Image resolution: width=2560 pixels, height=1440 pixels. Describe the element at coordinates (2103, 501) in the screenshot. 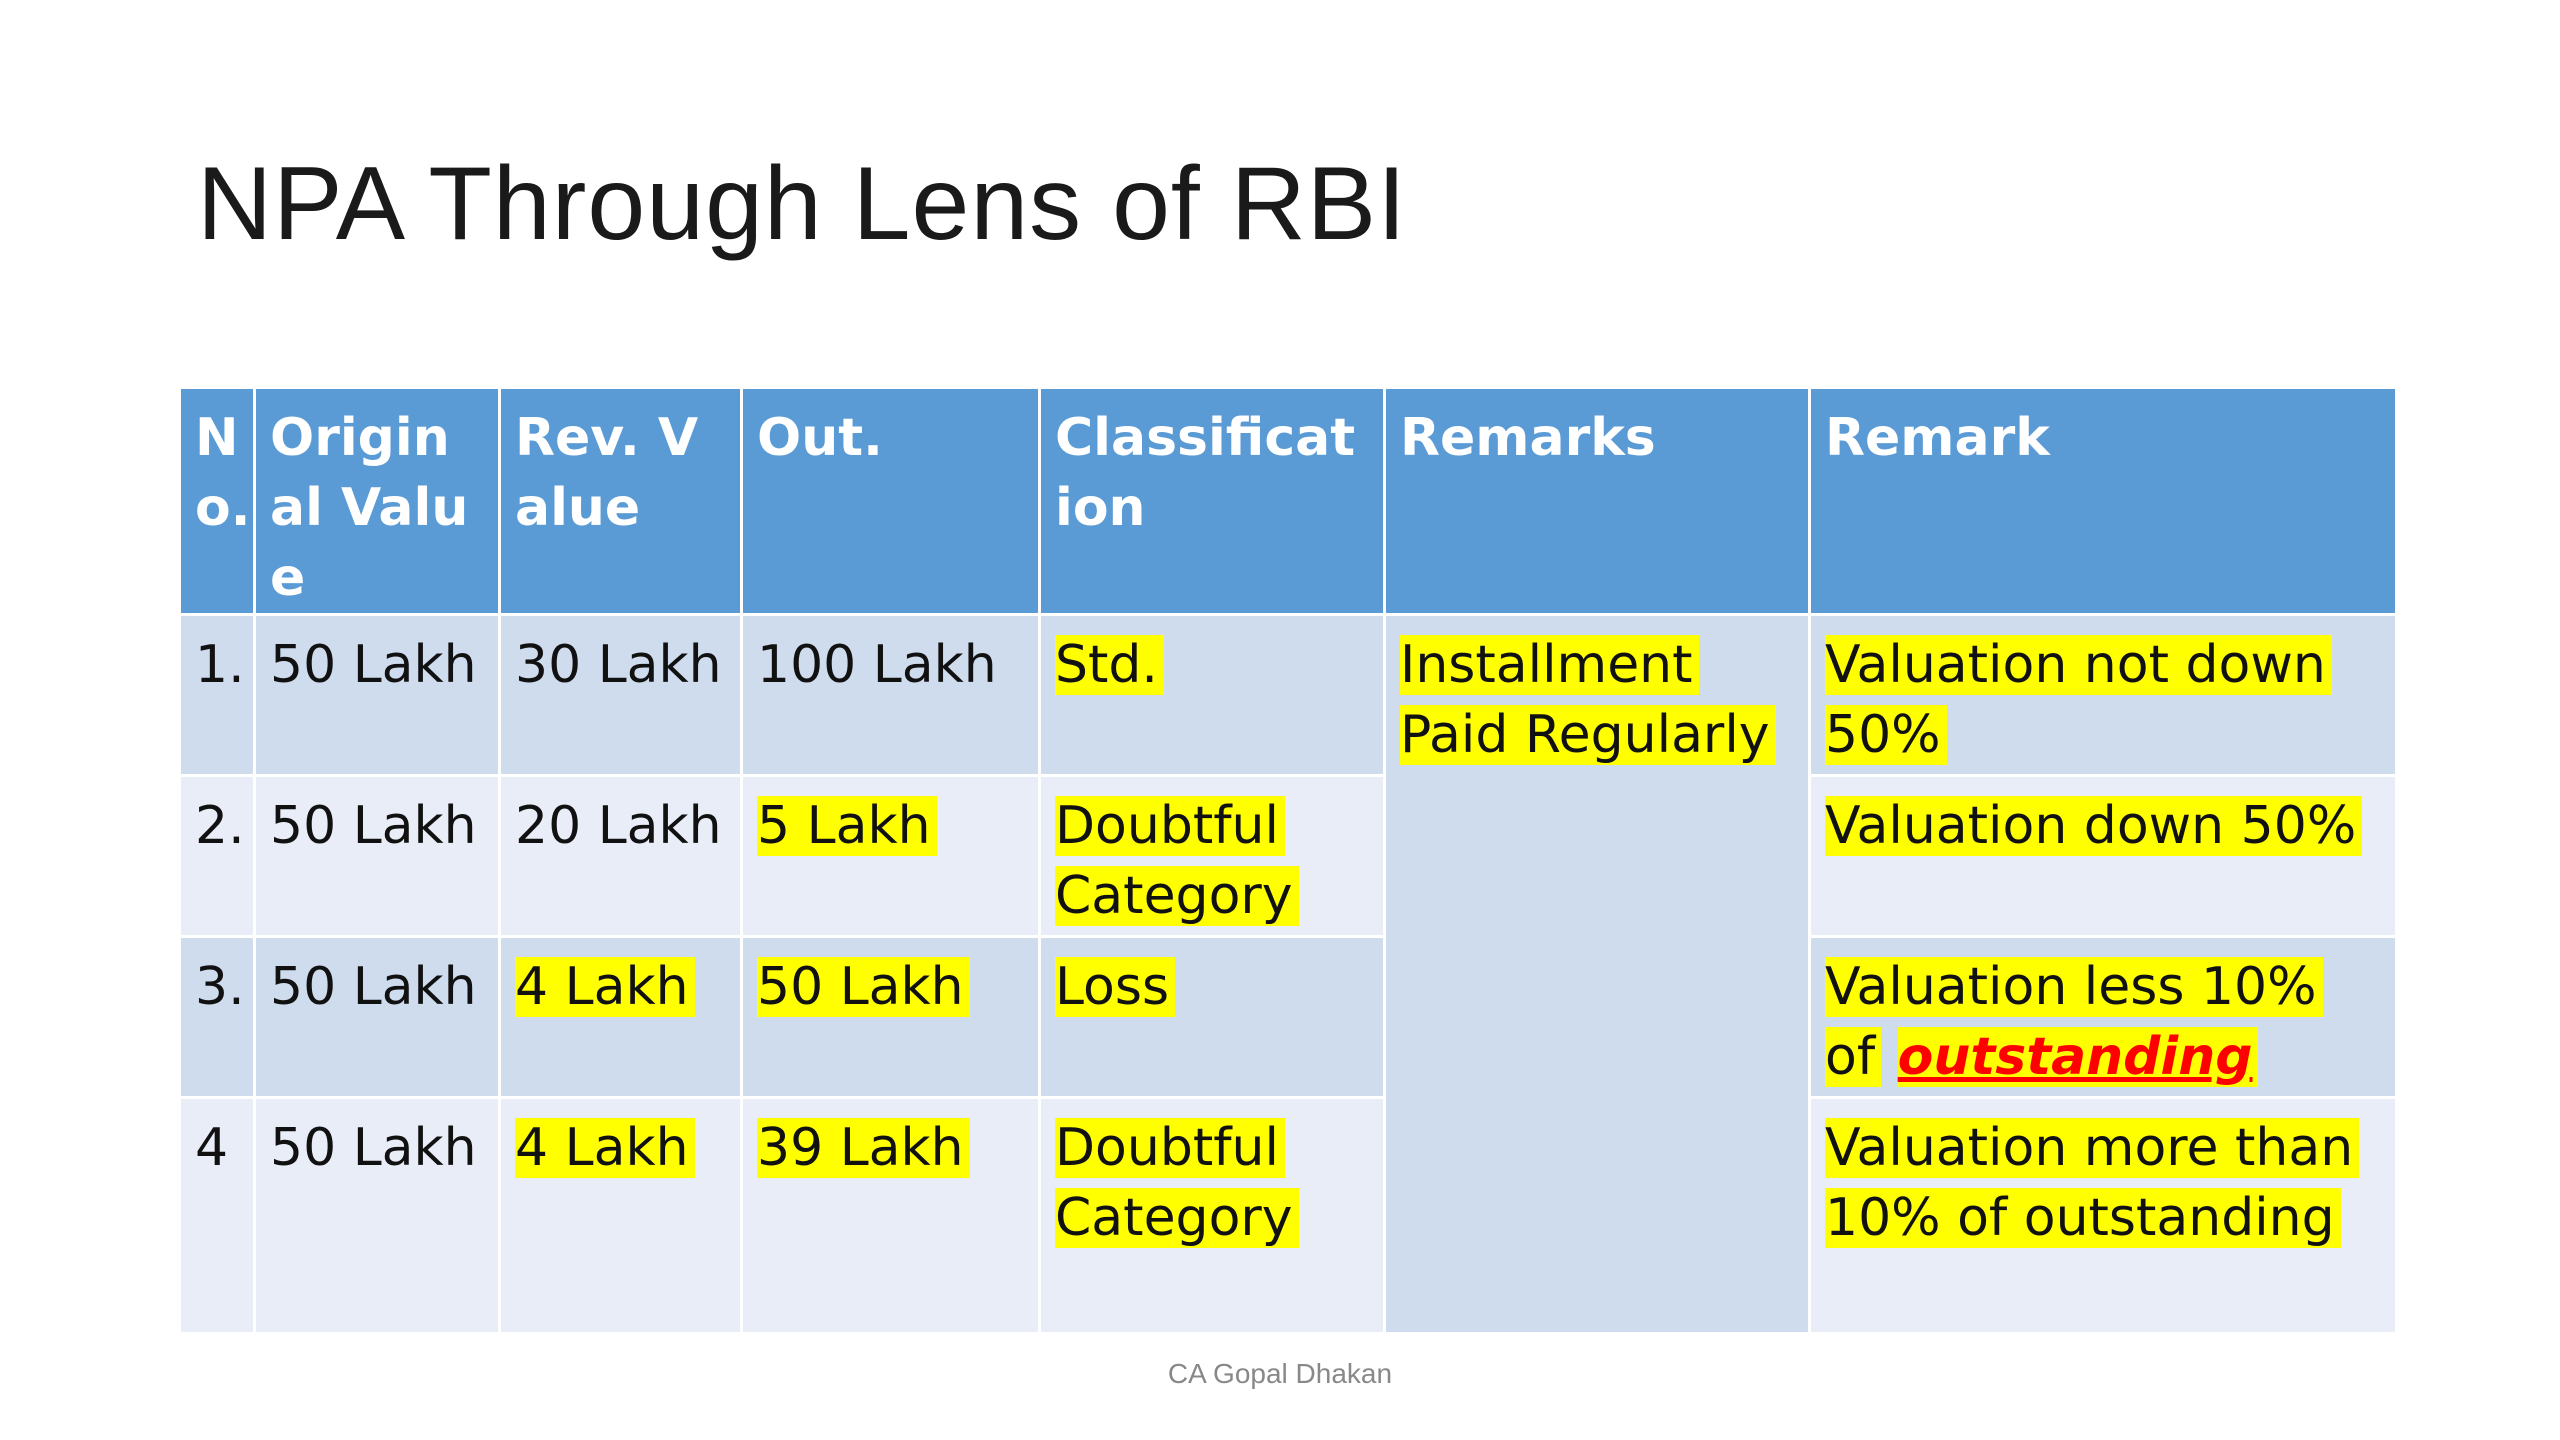

I see `header-remark: Remark` at that location.